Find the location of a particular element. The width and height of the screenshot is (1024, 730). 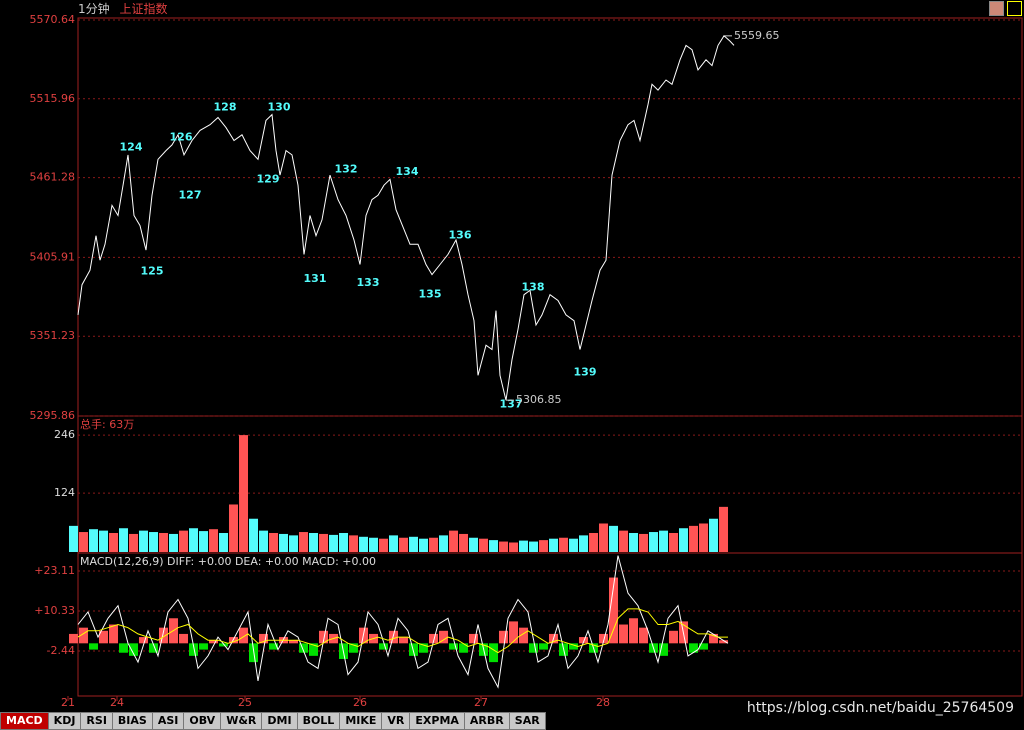

extreme-label: 5306.85 is located at coordinates (539, 399).